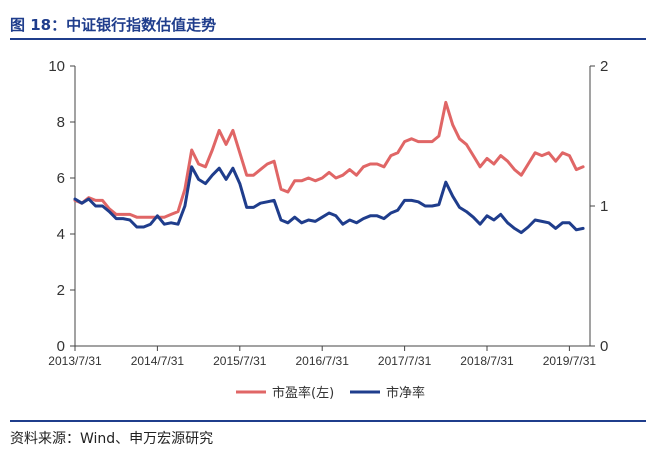 Image resolution: width=656 pixels, height=458 pixels. Describe the element at coordinates (112, 439) in the screenshot. I see `source-note: 资料来源：Wind、申万宏源研究` at that location.